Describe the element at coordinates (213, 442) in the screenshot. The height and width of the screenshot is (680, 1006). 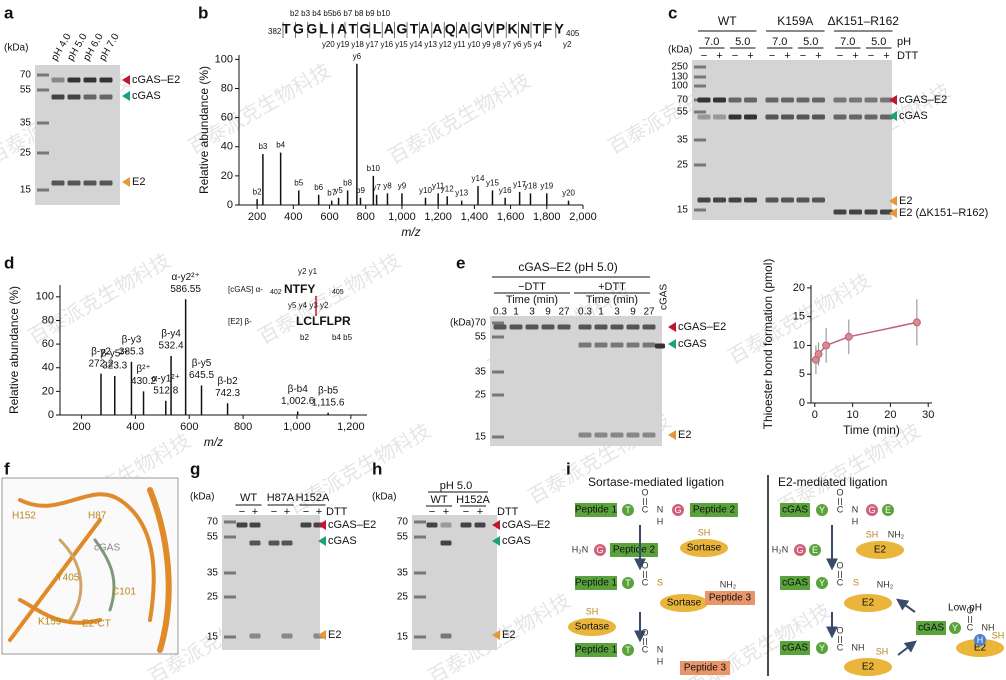
I see `x-axis-label: m/z` at that location.